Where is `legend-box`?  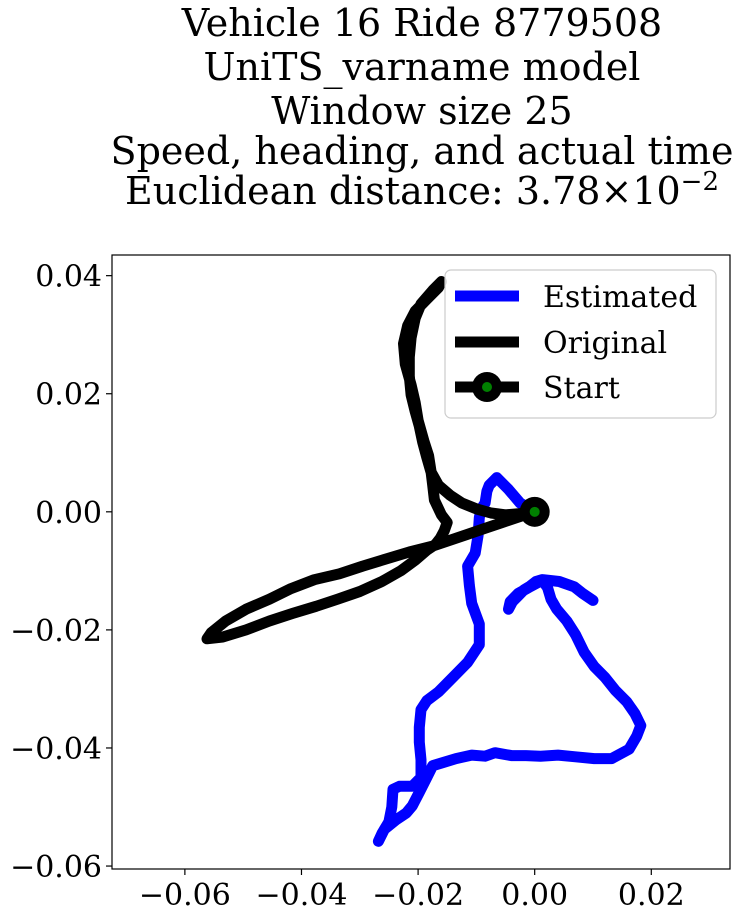
legend-box is located at coordinates (580, 344).